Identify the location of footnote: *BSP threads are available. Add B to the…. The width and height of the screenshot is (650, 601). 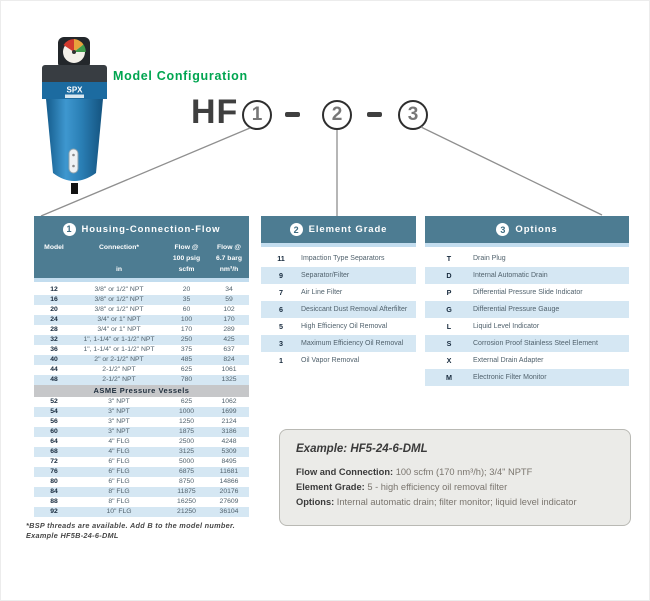
(146, 530).